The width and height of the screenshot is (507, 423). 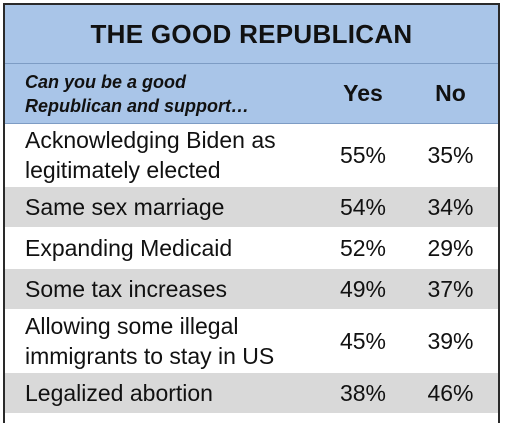 I want to click on yes-value: 49%, so click(x=363, y=288).